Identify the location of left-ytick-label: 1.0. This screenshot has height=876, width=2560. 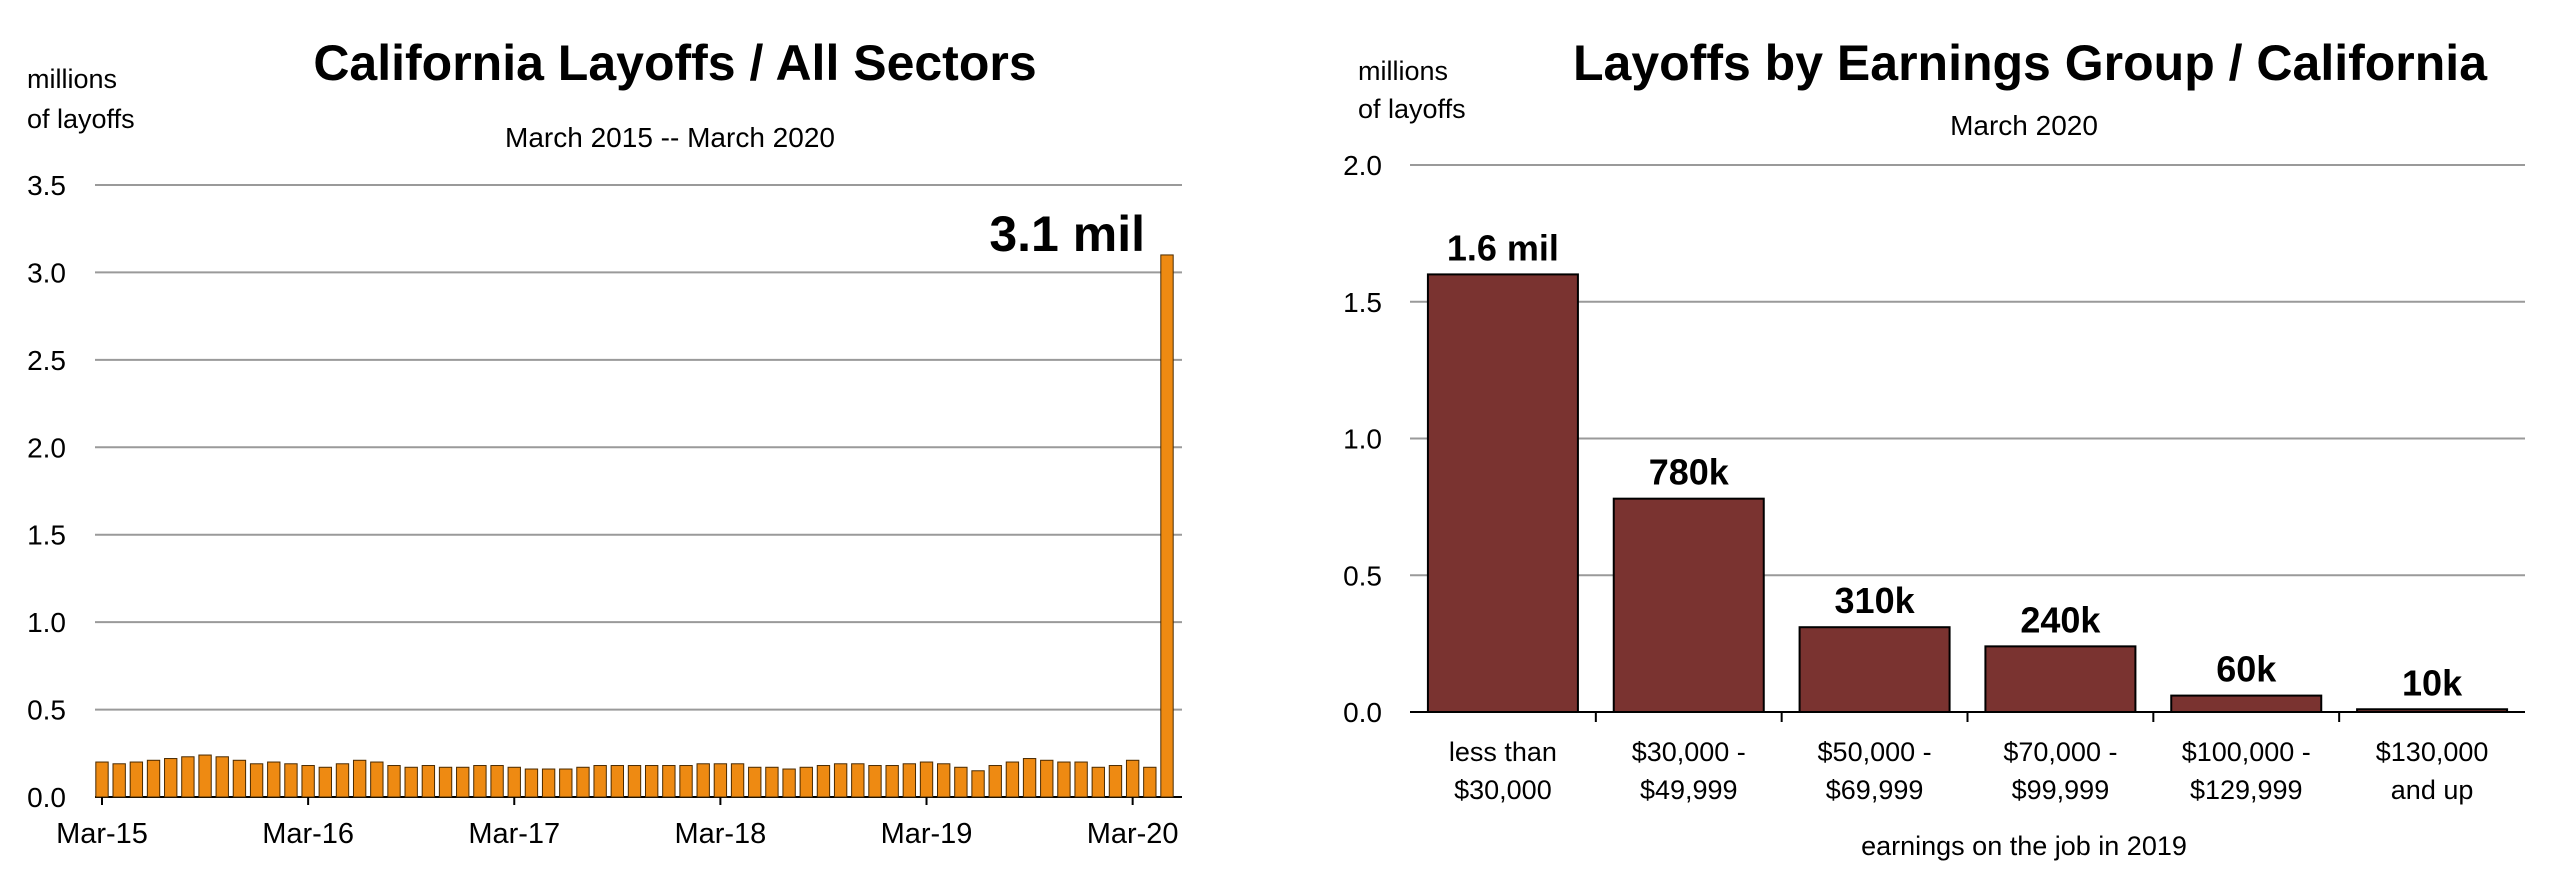
(46, 622).